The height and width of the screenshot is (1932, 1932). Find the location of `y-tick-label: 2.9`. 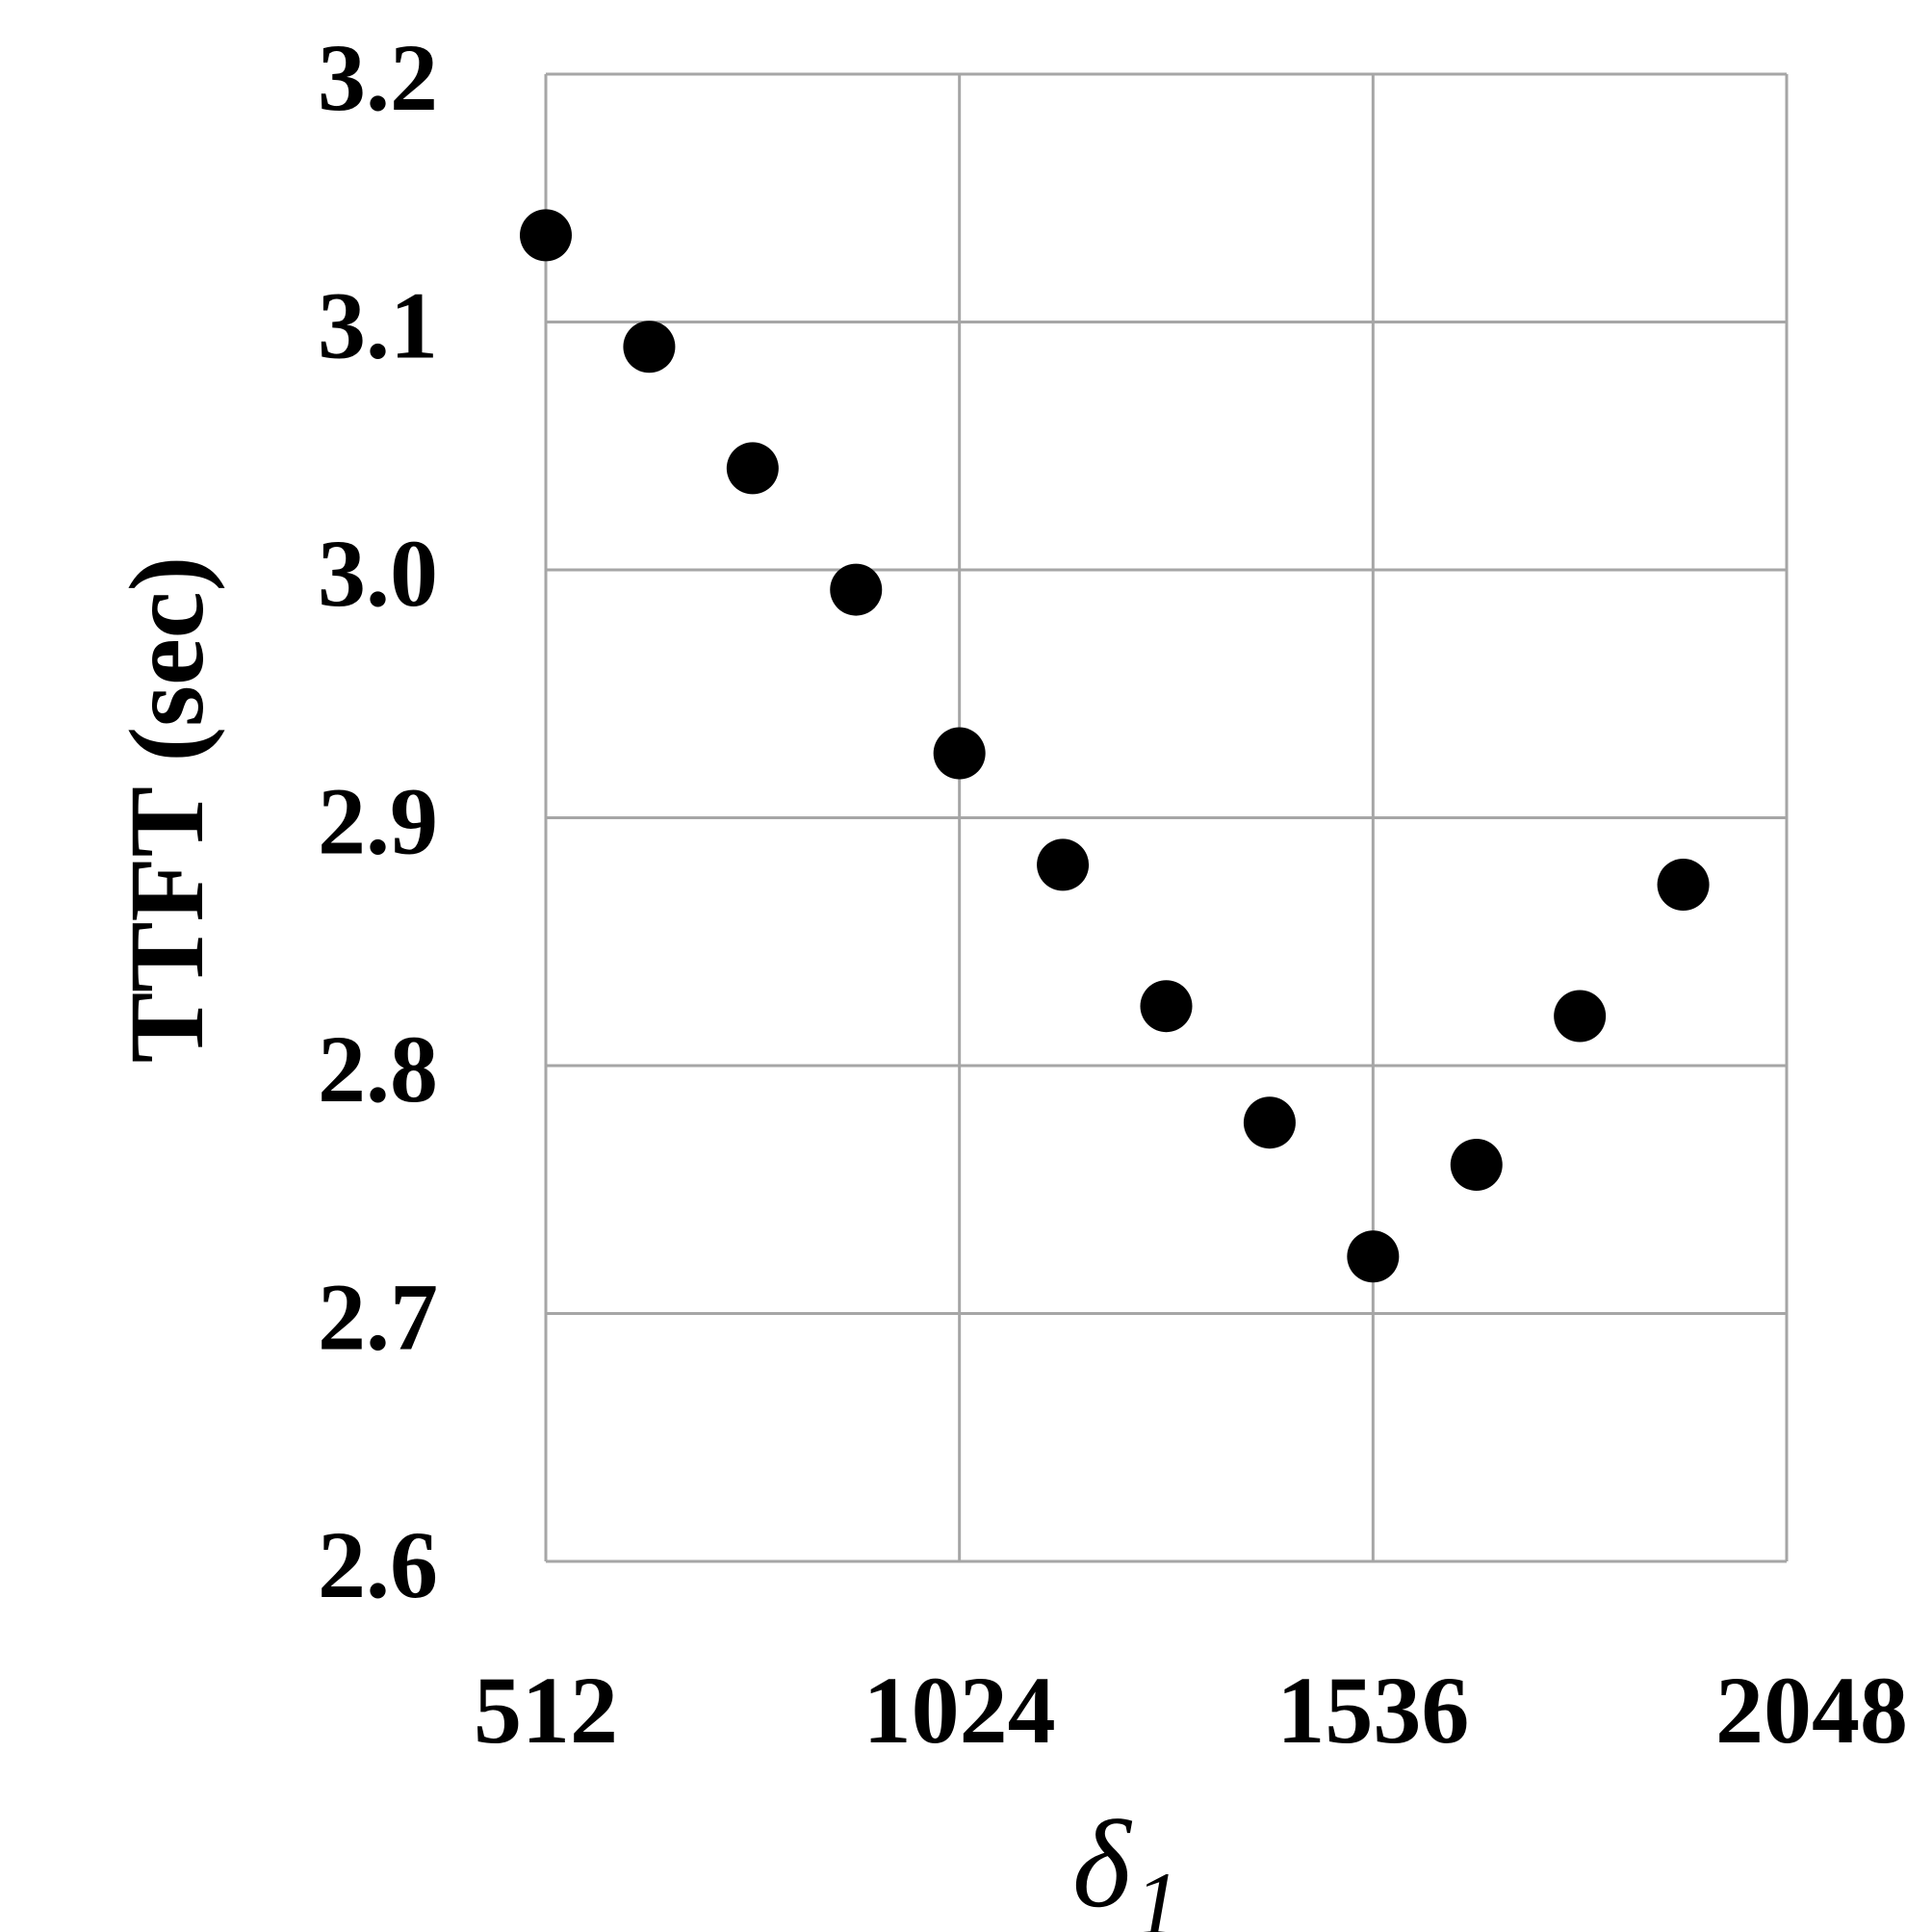

y-tick-label: 2.9 is located at coordinates (378, 821).